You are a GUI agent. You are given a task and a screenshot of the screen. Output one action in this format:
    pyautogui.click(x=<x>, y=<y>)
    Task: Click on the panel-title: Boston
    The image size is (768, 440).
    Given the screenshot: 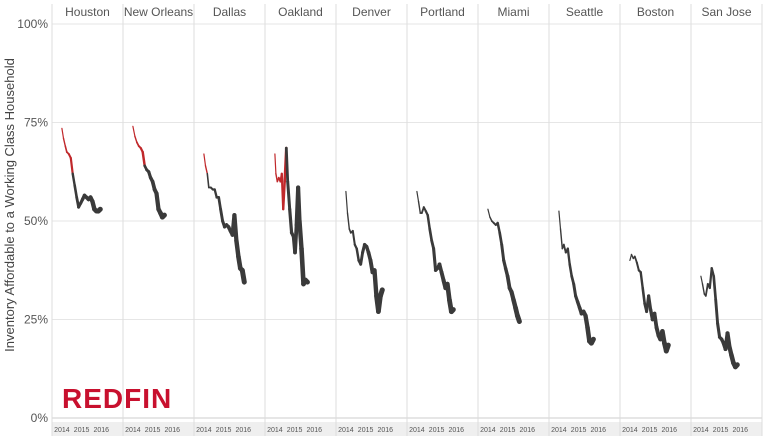 What is the action you would take?
    pyautogui.click(x=655, y=12)
    